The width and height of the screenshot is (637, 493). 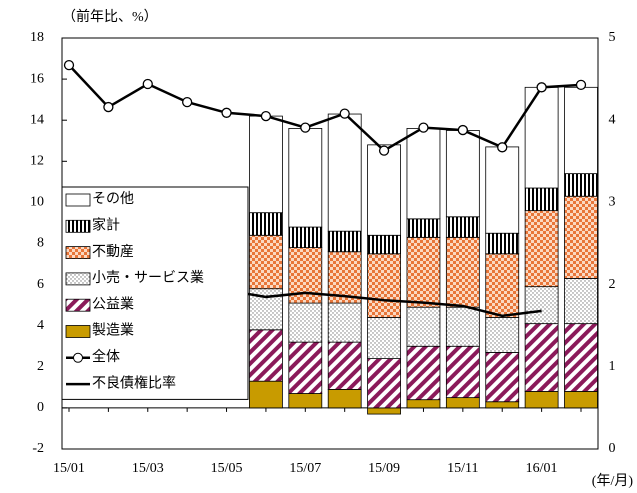 I want to click on legend-label: 全体, so click(x=106, y=356).